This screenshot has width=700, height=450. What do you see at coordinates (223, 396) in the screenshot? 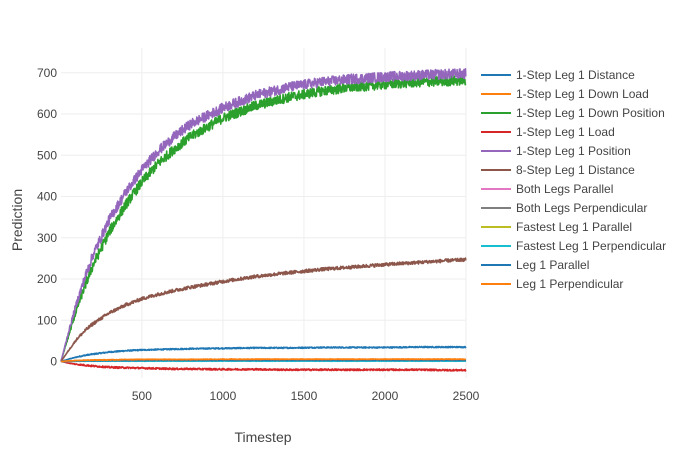
I see `x-tick-label: 1000` at bounding box center [223, 396].